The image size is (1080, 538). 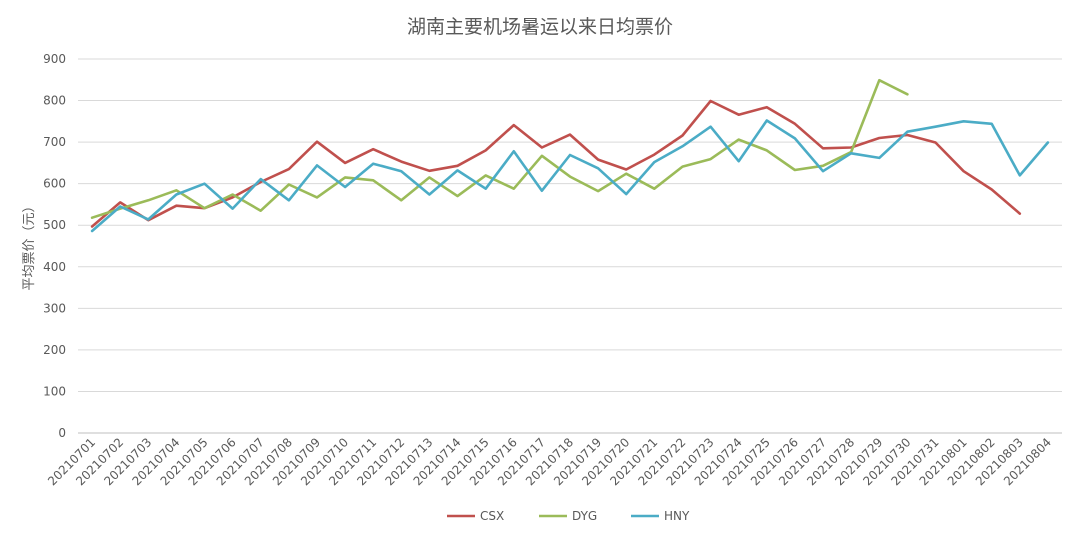 I want to click on y-tick-label: 0, so click(x=62, y=433).